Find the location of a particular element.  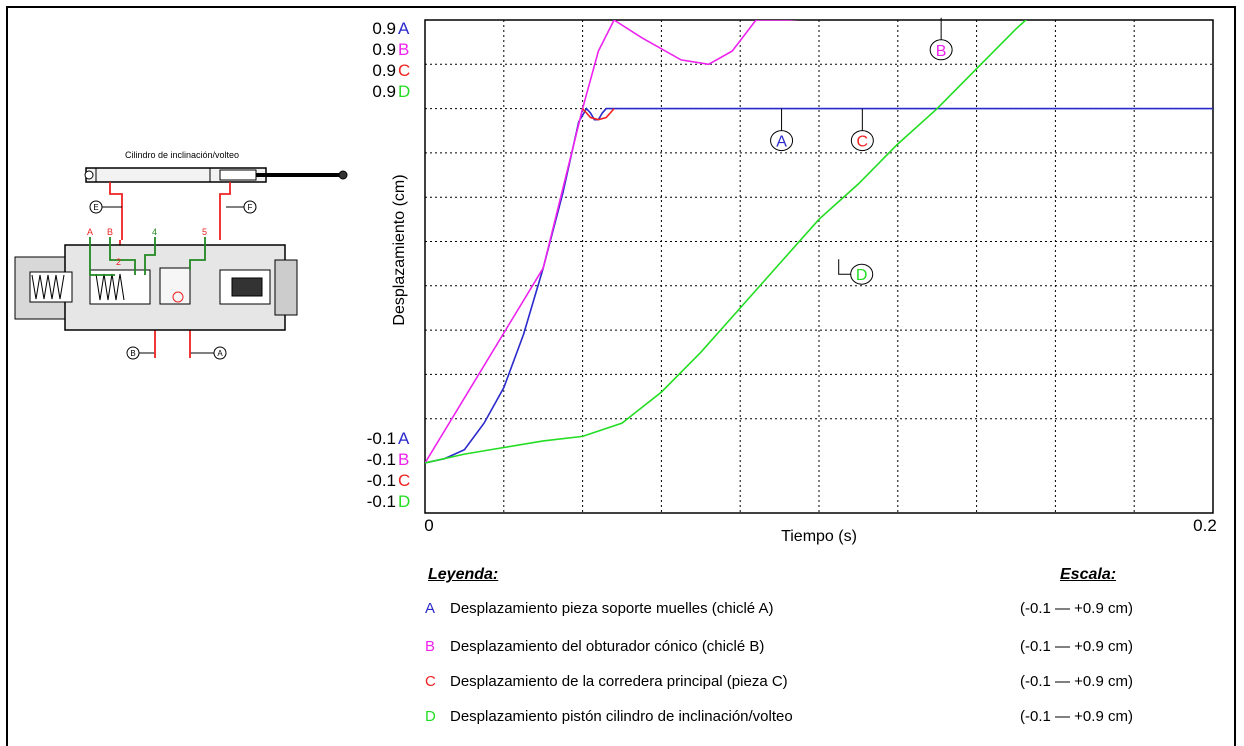

port-label-4: 4 is located at coordinates (154, 232).